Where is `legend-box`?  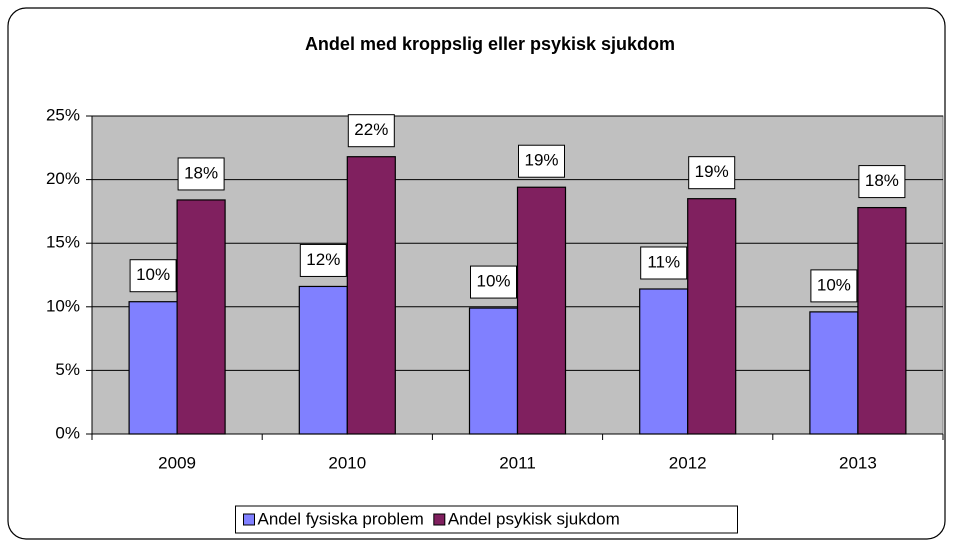
legend-box is located at coordinates (486, 519).